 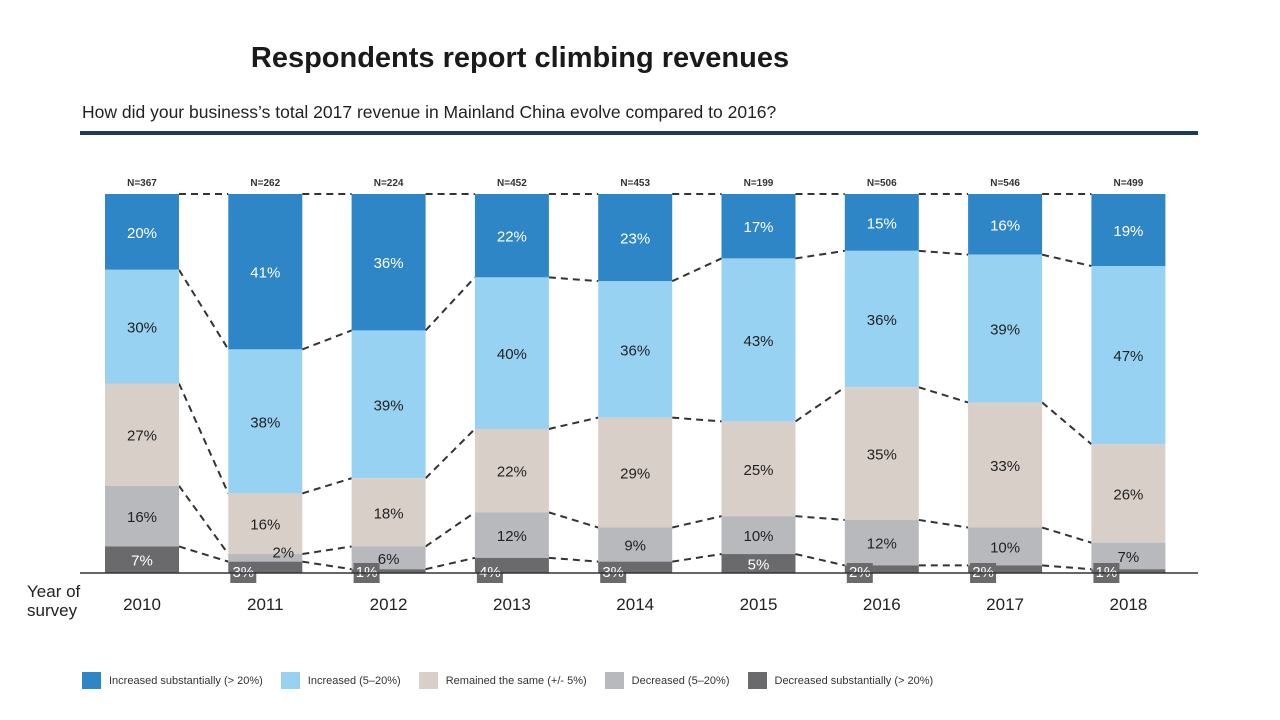 What do you see at coordinates (389, 559) in the screenshot?
I see `value-label: 6%` at bounding box center [389, 559].